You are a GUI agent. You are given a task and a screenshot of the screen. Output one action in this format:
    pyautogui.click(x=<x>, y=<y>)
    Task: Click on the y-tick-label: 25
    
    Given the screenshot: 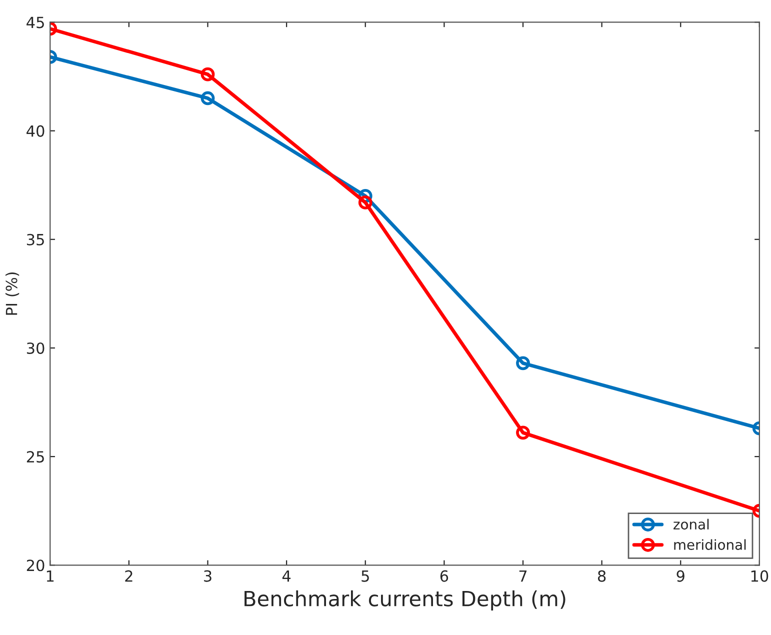 What is the action you would take?
    pyautogui.click(x=35, y=457)
    